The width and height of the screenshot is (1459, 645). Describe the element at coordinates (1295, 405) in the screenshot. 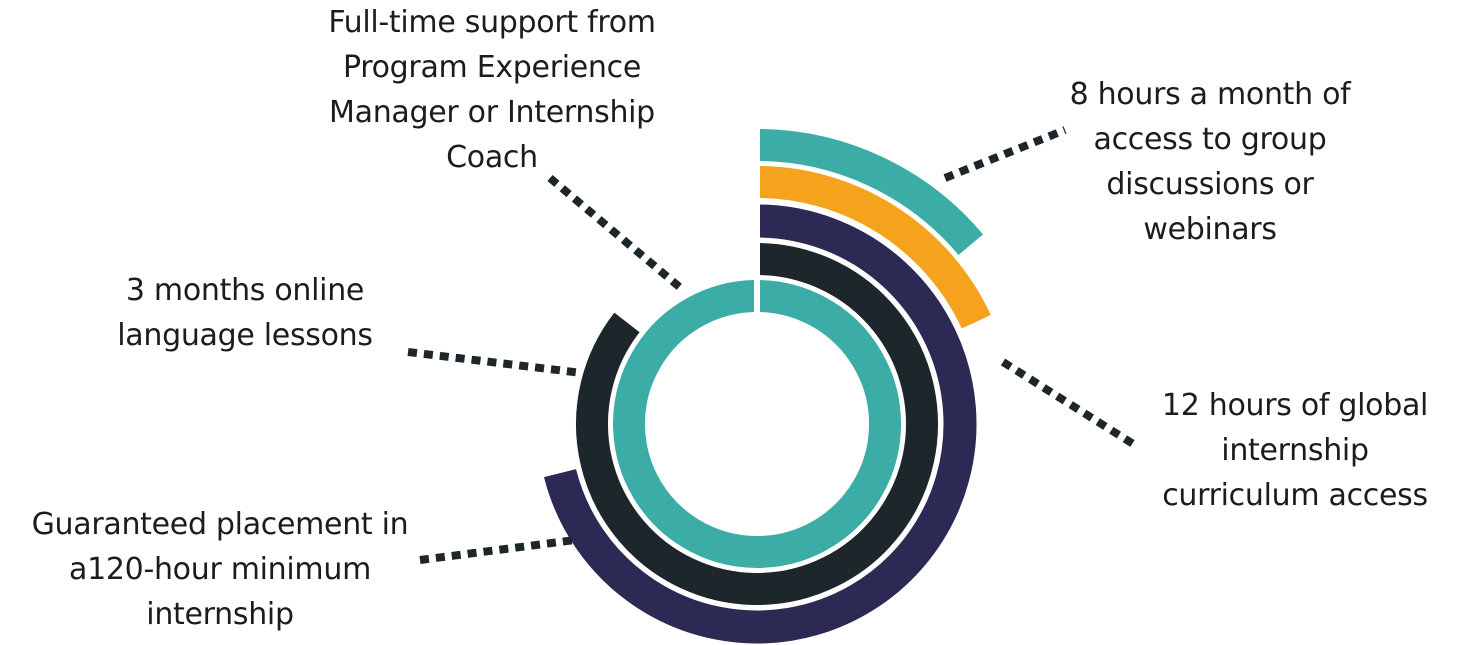

I see `label-line: 12 hours of global` at that location.